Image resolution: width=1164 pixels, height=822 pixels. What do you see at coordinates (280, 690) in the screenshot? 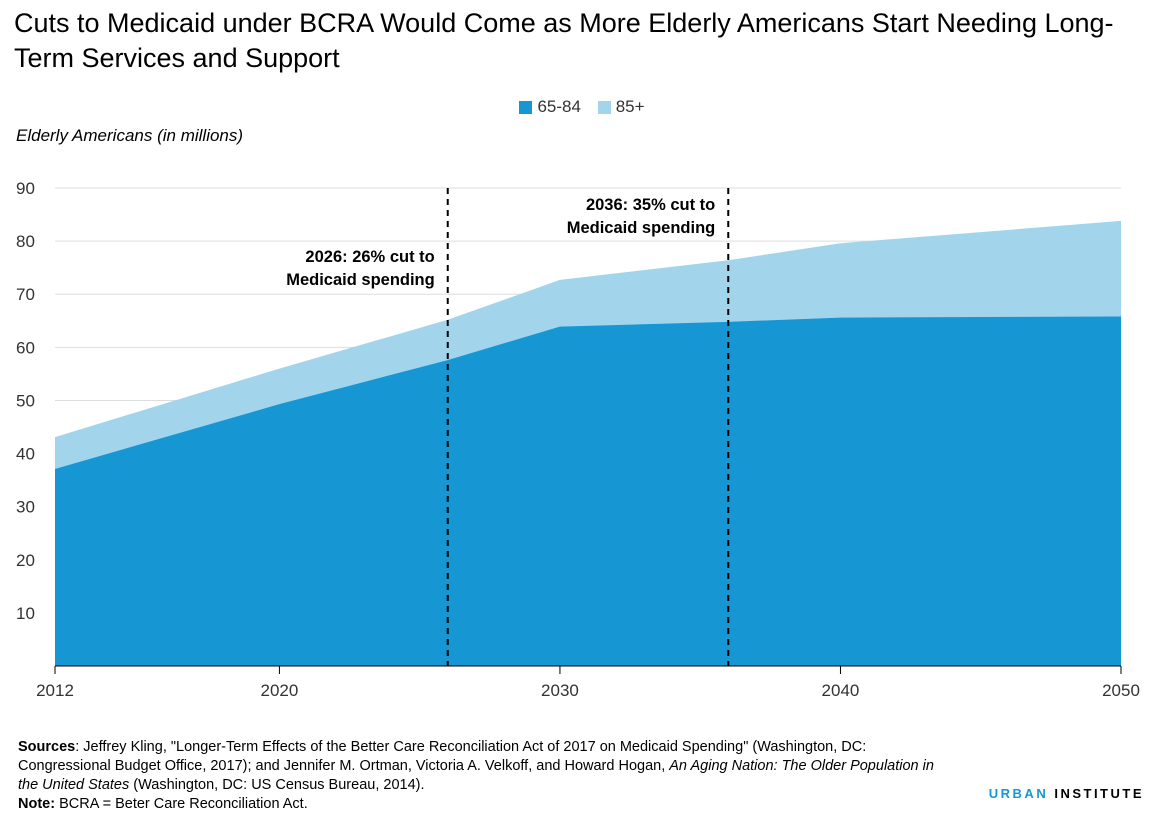
I see `x-tick-label-2020: 2020` at bounding box center [280, 690].